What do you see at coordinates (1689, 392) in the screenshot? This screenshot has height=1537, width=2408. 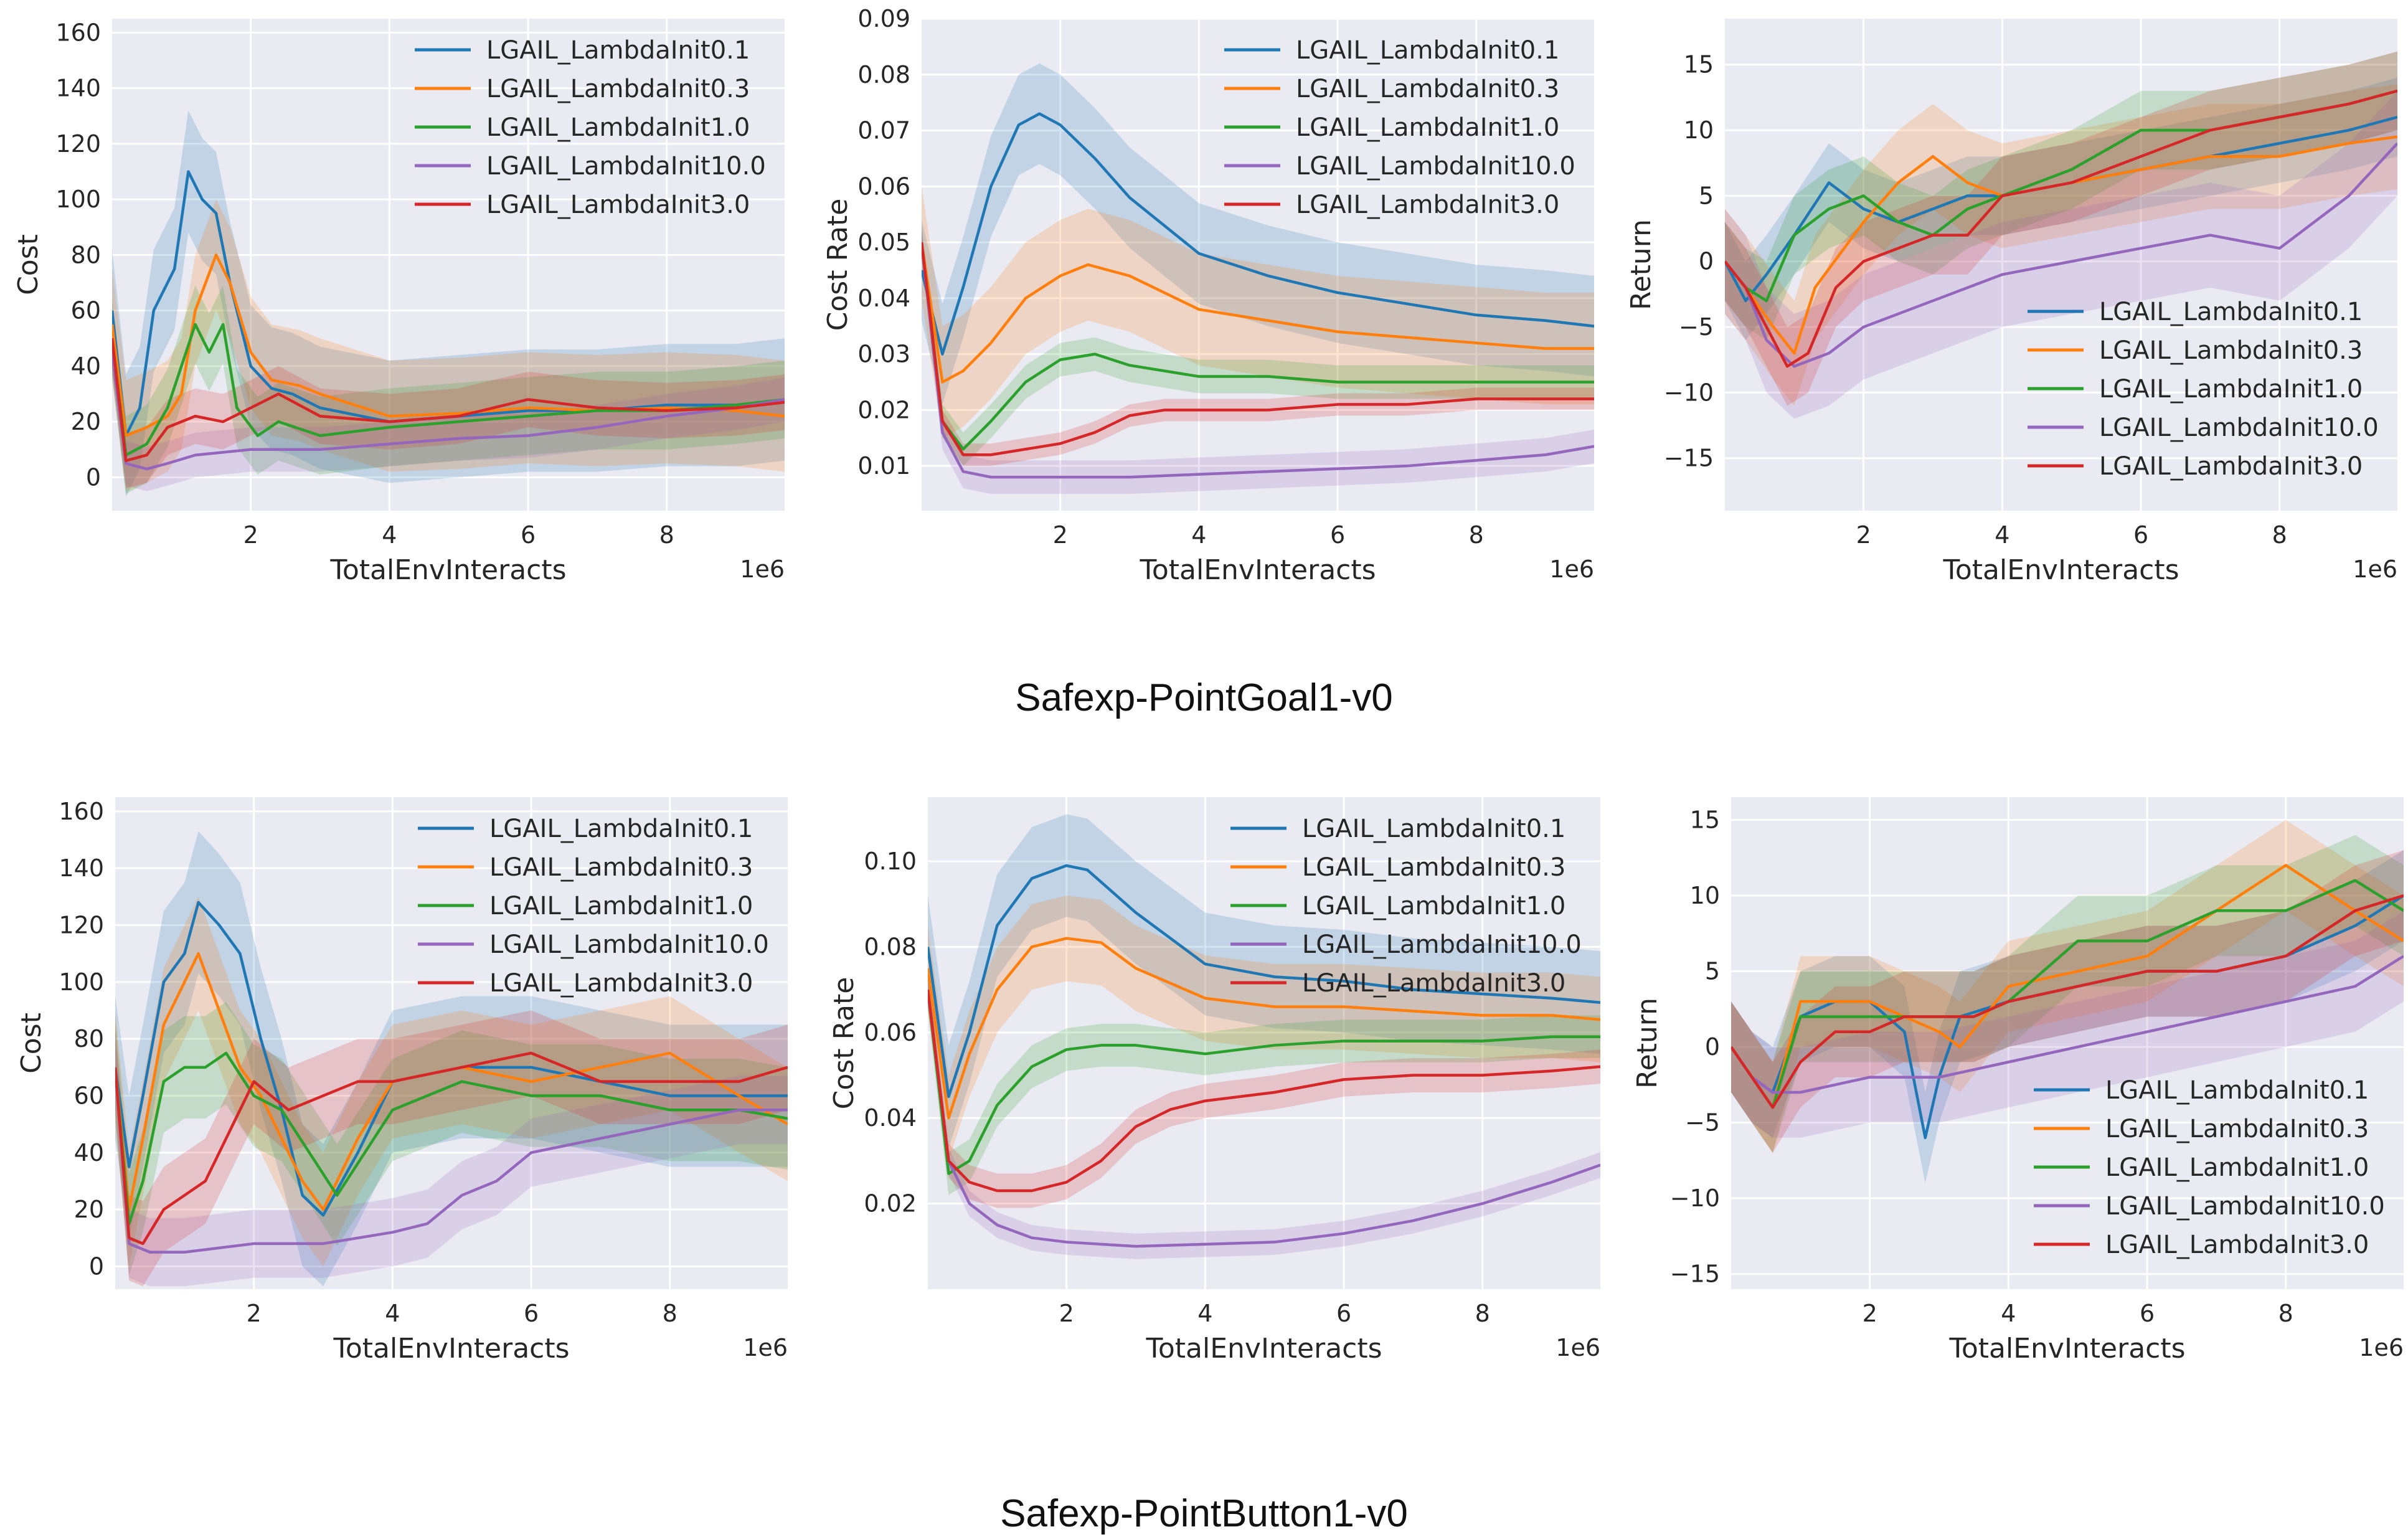 I see `y-tick-label: −10` at bounding box center [1689, 392].